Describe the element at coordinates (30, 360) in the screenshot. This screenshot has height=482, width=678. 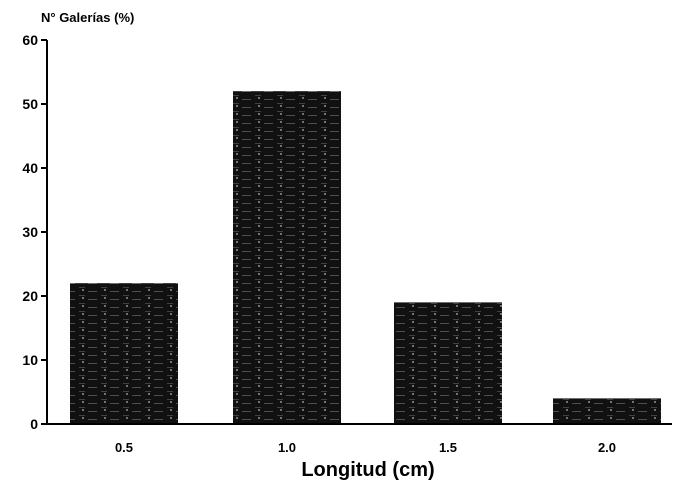
I see `y-tick-label: 10` at that location.